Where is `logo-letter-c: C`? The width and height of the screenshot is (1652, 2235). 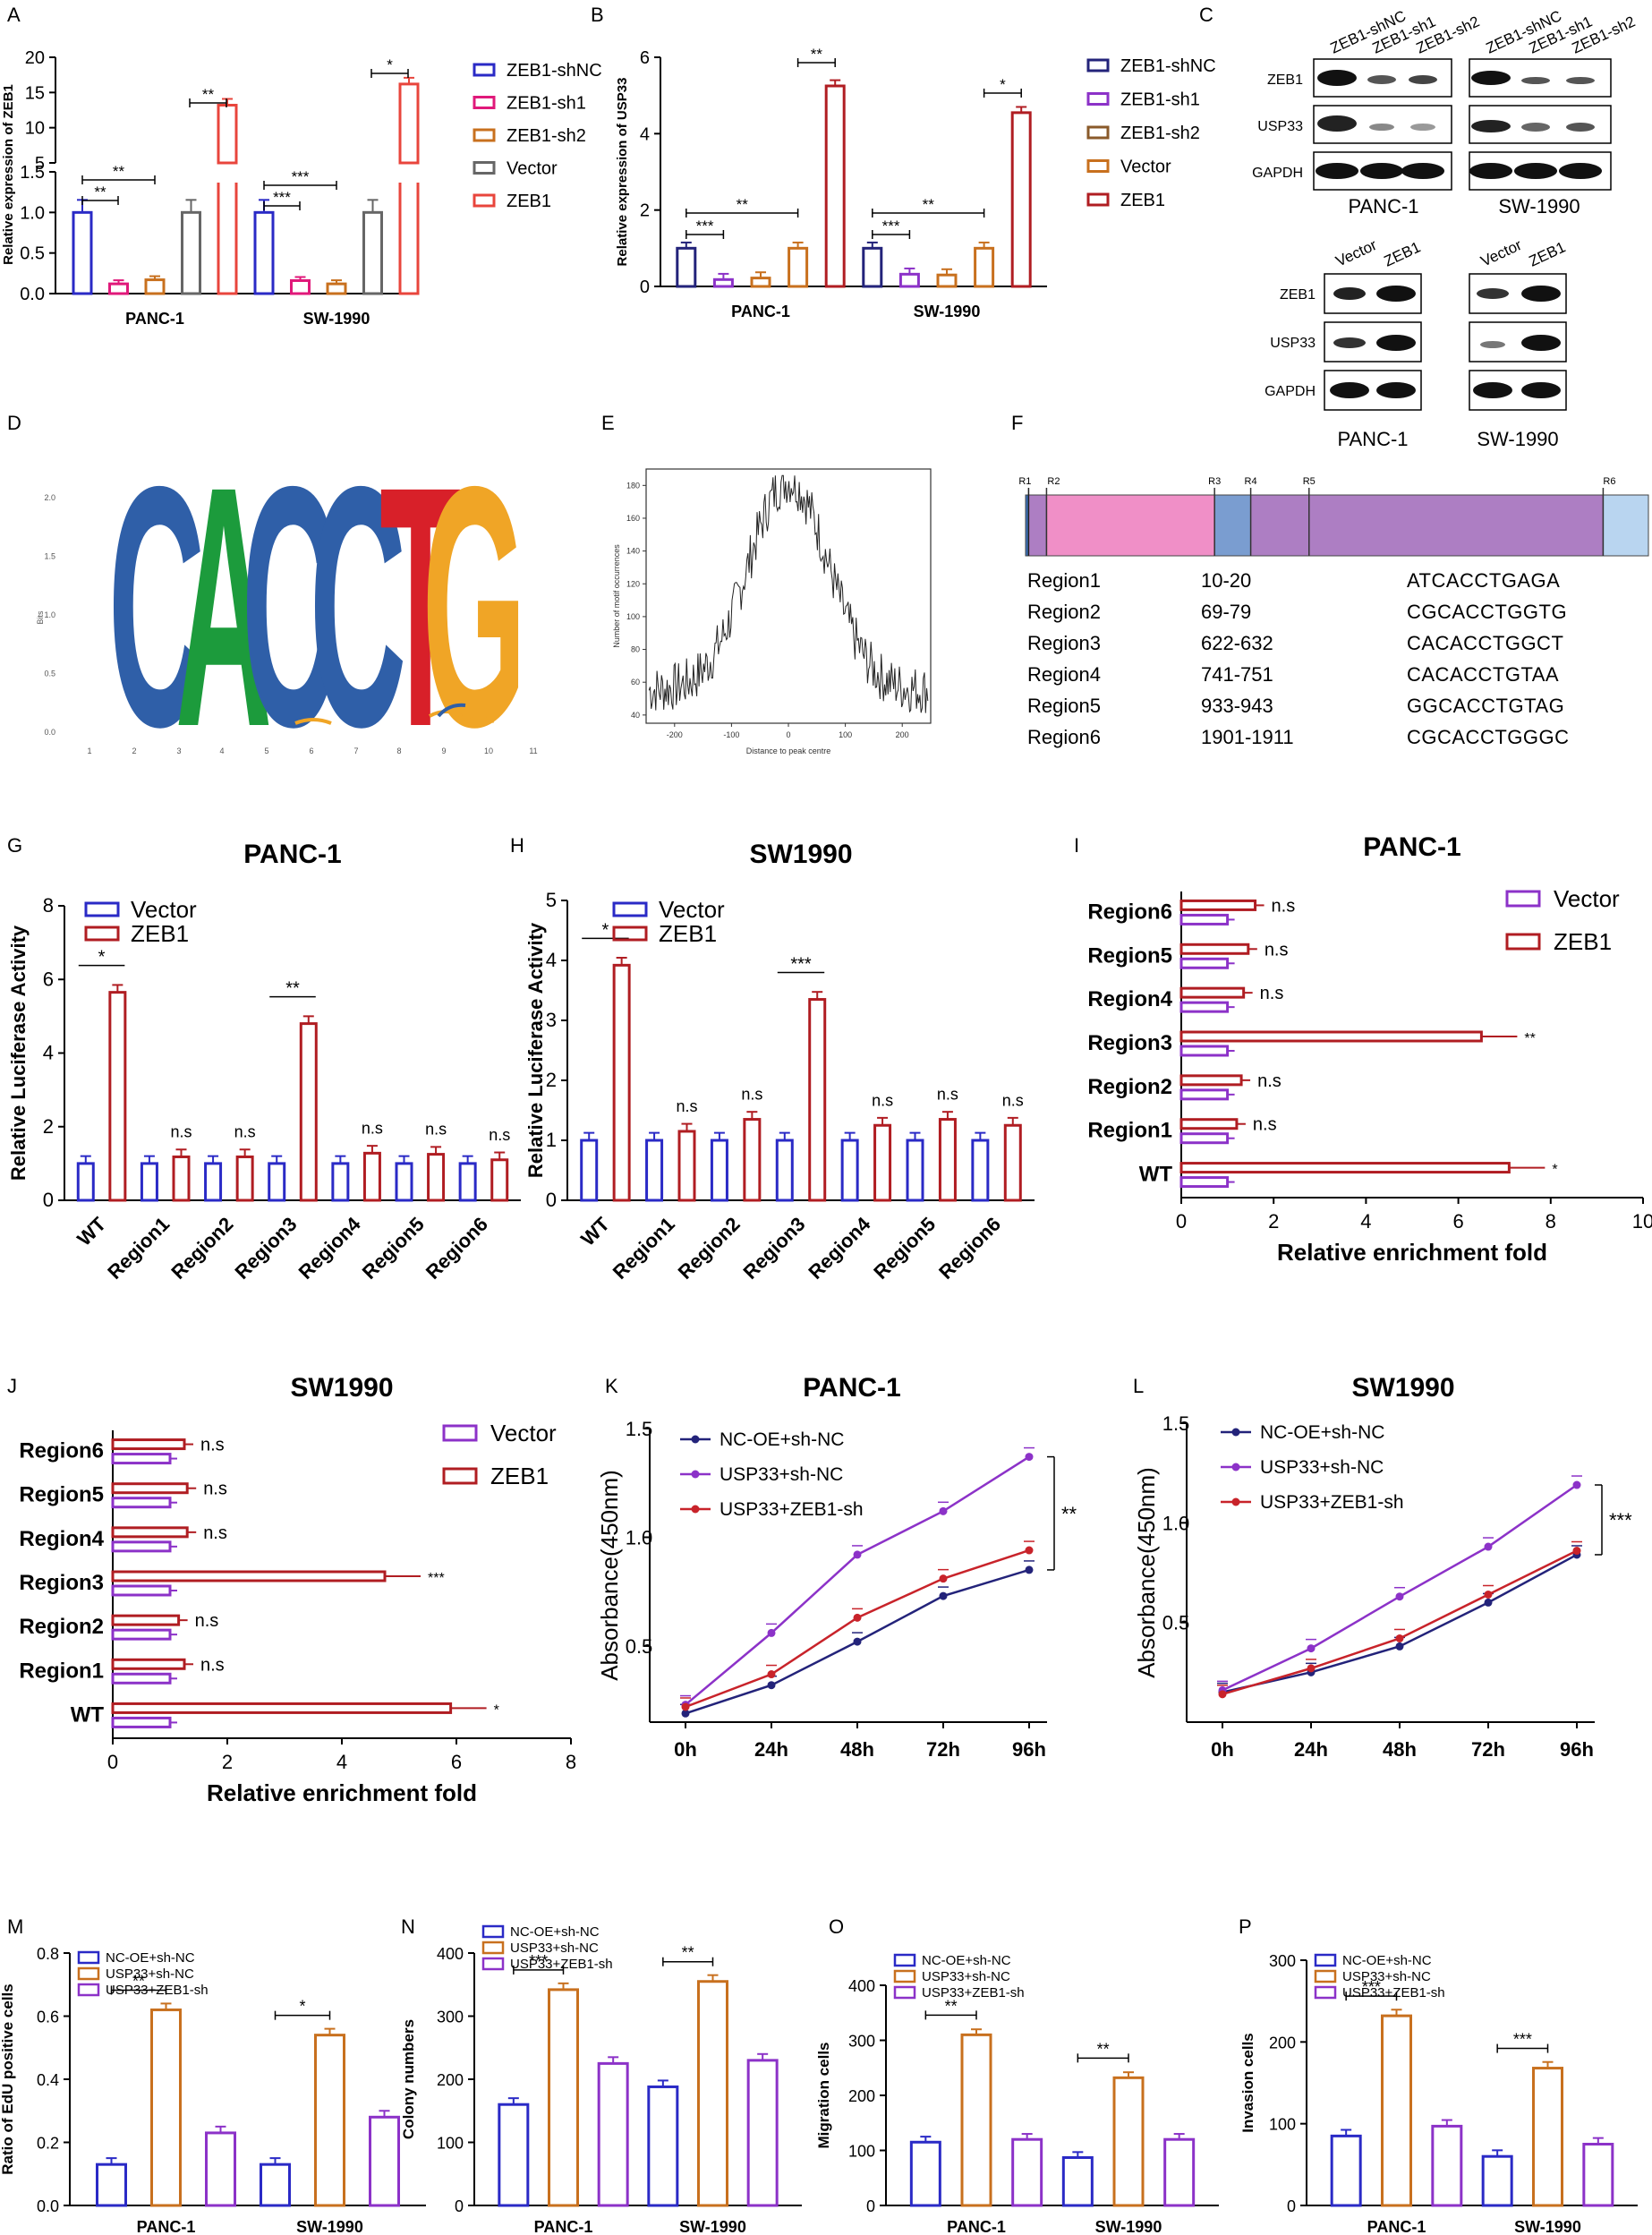 logo-letter-c: C is located at coordinates (358, 606).